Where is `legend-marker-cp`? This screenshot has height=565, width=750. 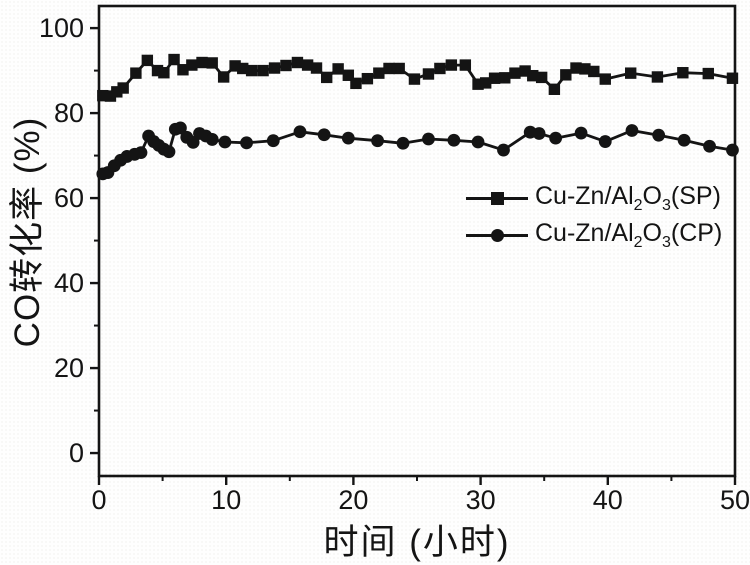 legend-marker-cp is located at coordinates (497, 235).